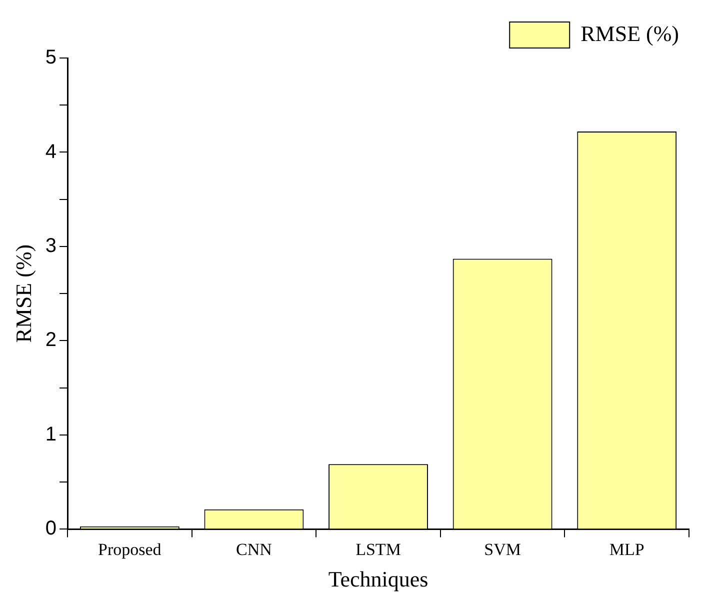 The height and width of the screenshot is (606, 701). I want to click on x-tick-label: LSTM, so click(378, 549).